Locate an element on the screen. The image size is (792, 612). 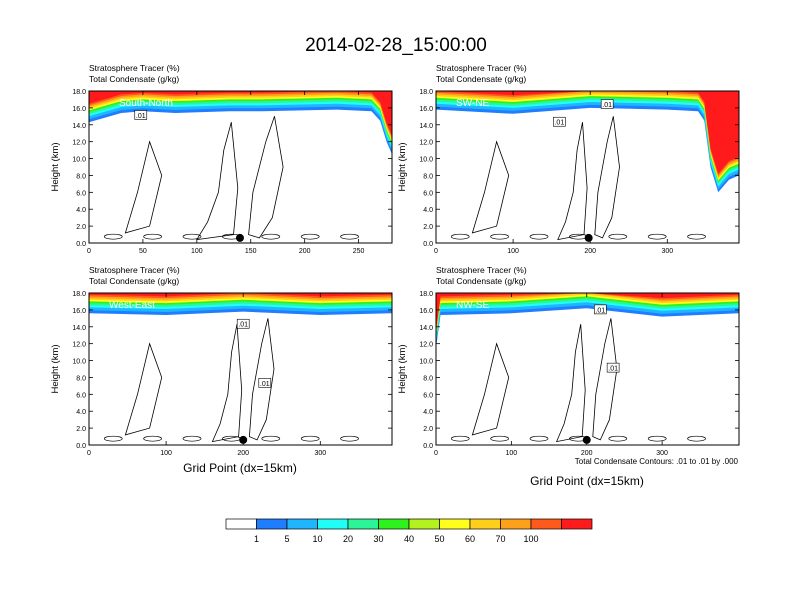
x-tick-label: 100 is located at coordinates (197, 251).